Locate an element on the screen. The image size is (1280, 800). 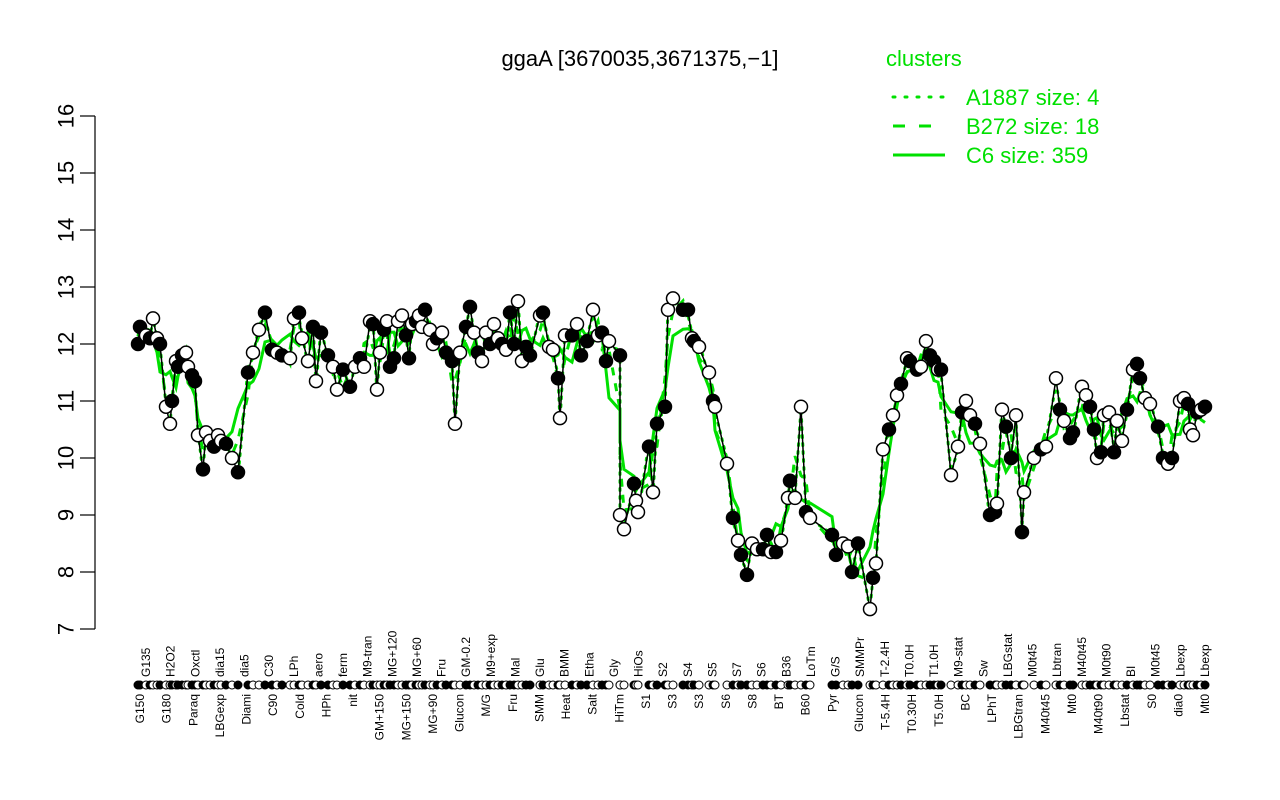
x-tick-label-bottom: S1 is located at coordinates (646, 701).